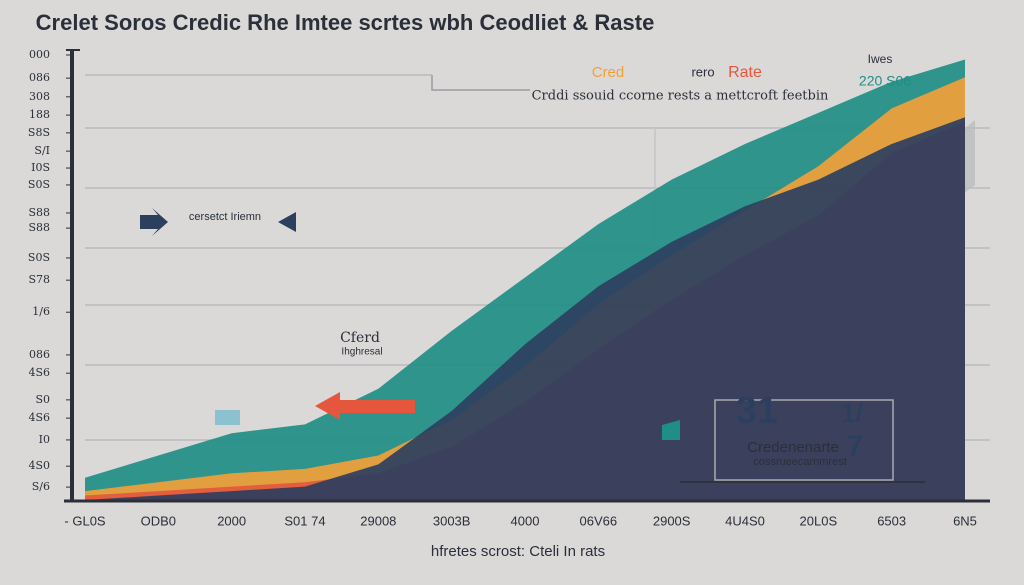 This screenshot has width=1024, height=585. What do you see at coordinates (85, 520) in the screenshot?
I see `x-tick-label: - GL0S` at bounding box center [85, 520].